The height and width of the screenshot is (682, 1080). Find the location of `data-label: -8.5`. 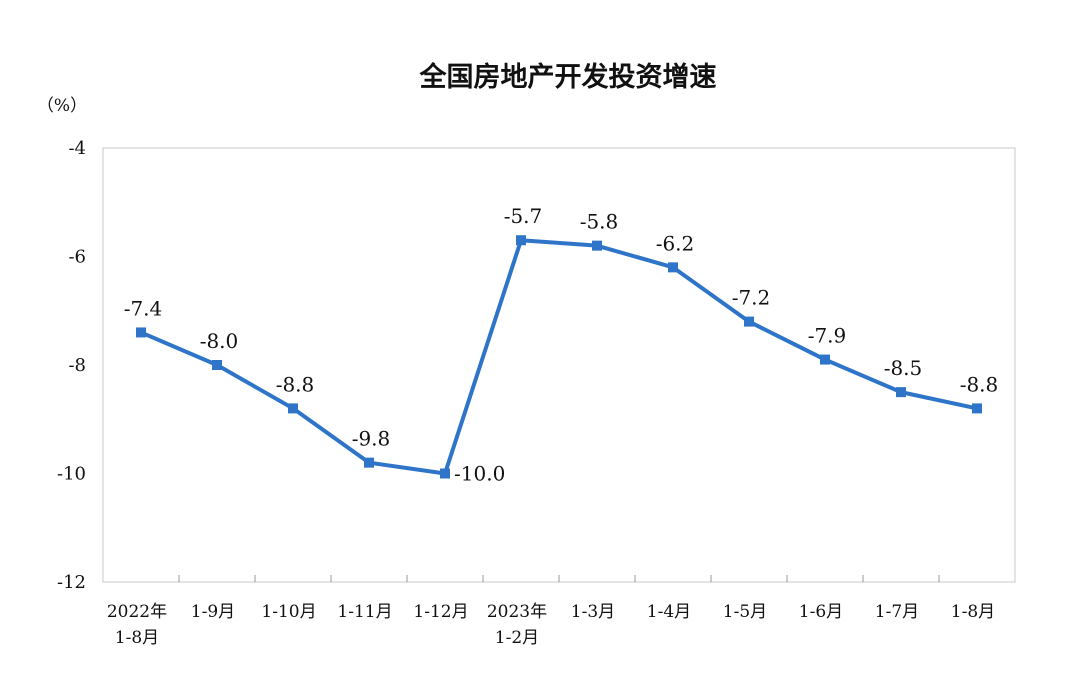

data-label: -8.5 is located at coordinates (903, 368).